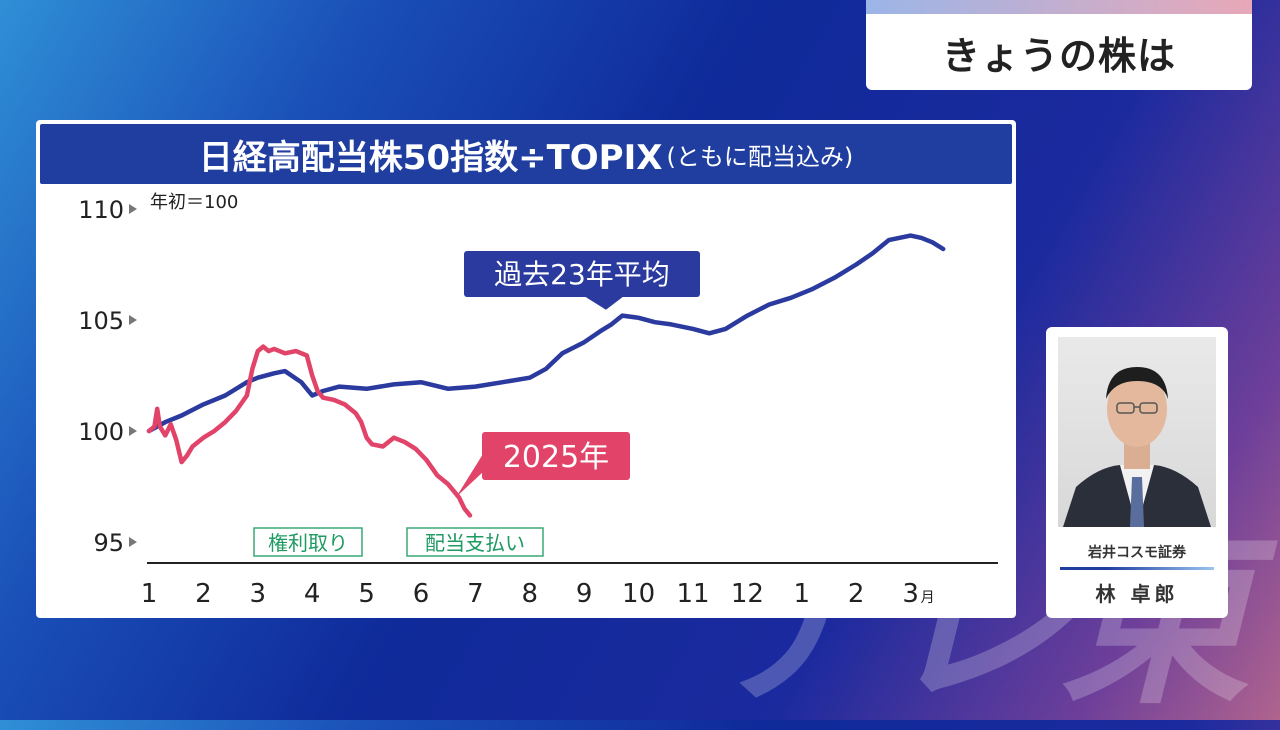 The height and width of the screenshot is (730, 1280). Describe the element at coordinates (469, 475) in the screenshot. I see `callout-pointer-2025` at that location.